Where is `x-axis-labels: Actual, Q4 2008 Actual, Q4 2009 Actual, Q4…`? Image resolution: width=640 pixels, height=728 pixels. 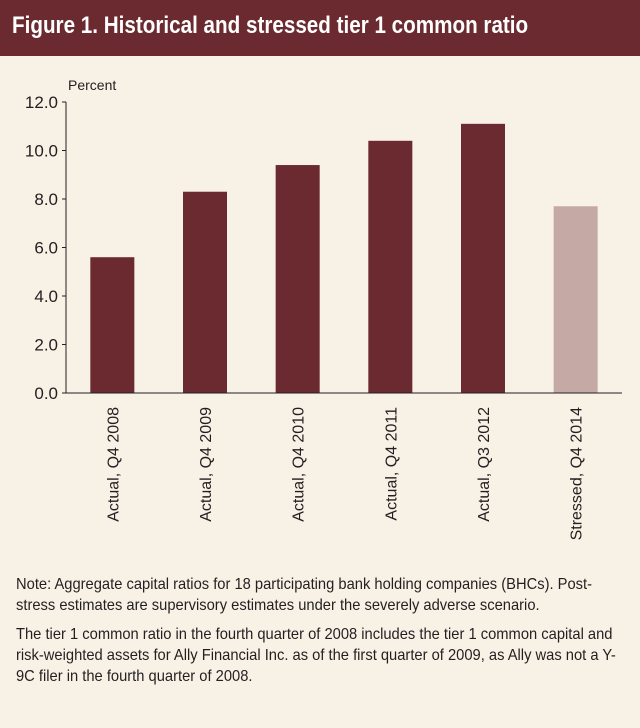 x-axis-labels: Actual, Q4 2008 Actual, Q4 2009 Actual, Q4… is located at coordinates (345, 474).